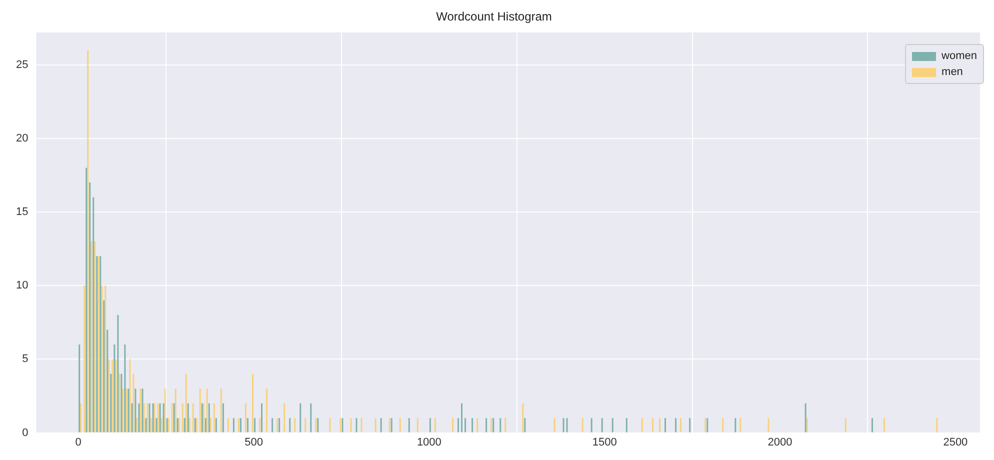 The image size is (994, 460). What do you see at coordinates (780, 442) in the screenshot?
I see `x-tick-label: 2000` at bounding box center [780, 442].